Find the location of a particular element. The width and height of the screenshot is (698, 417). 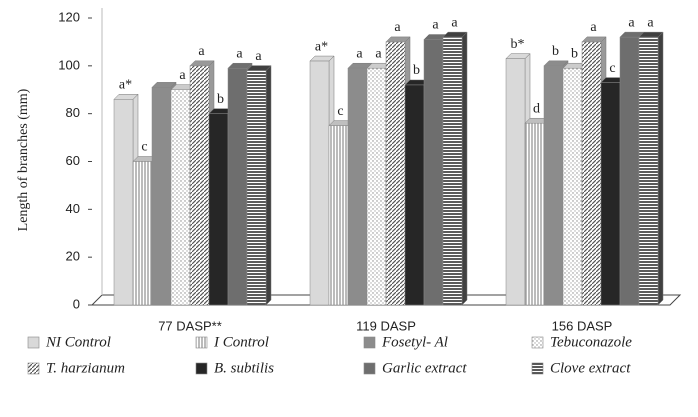

y-axis-label: Length of branches (mm) is located at coordinates (23, 159).